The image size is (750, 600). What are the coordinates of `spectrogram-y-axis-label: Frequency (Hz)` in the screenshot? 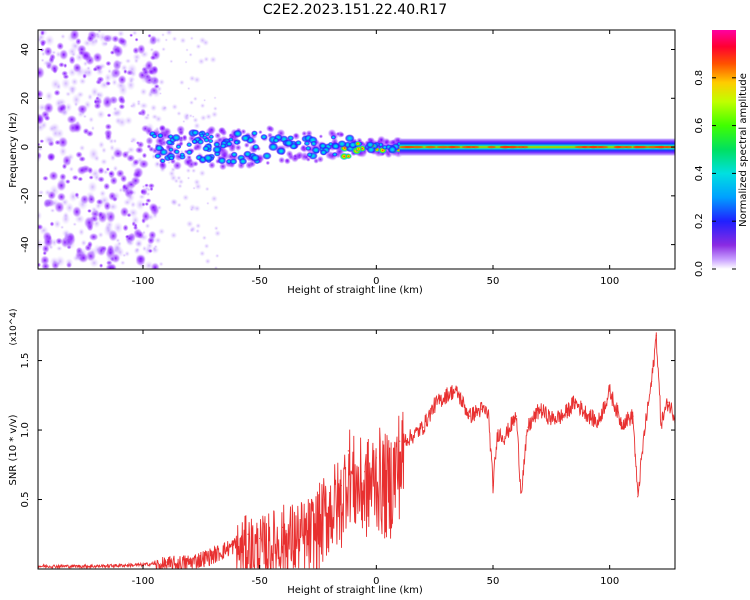 It's located at (13, 150).